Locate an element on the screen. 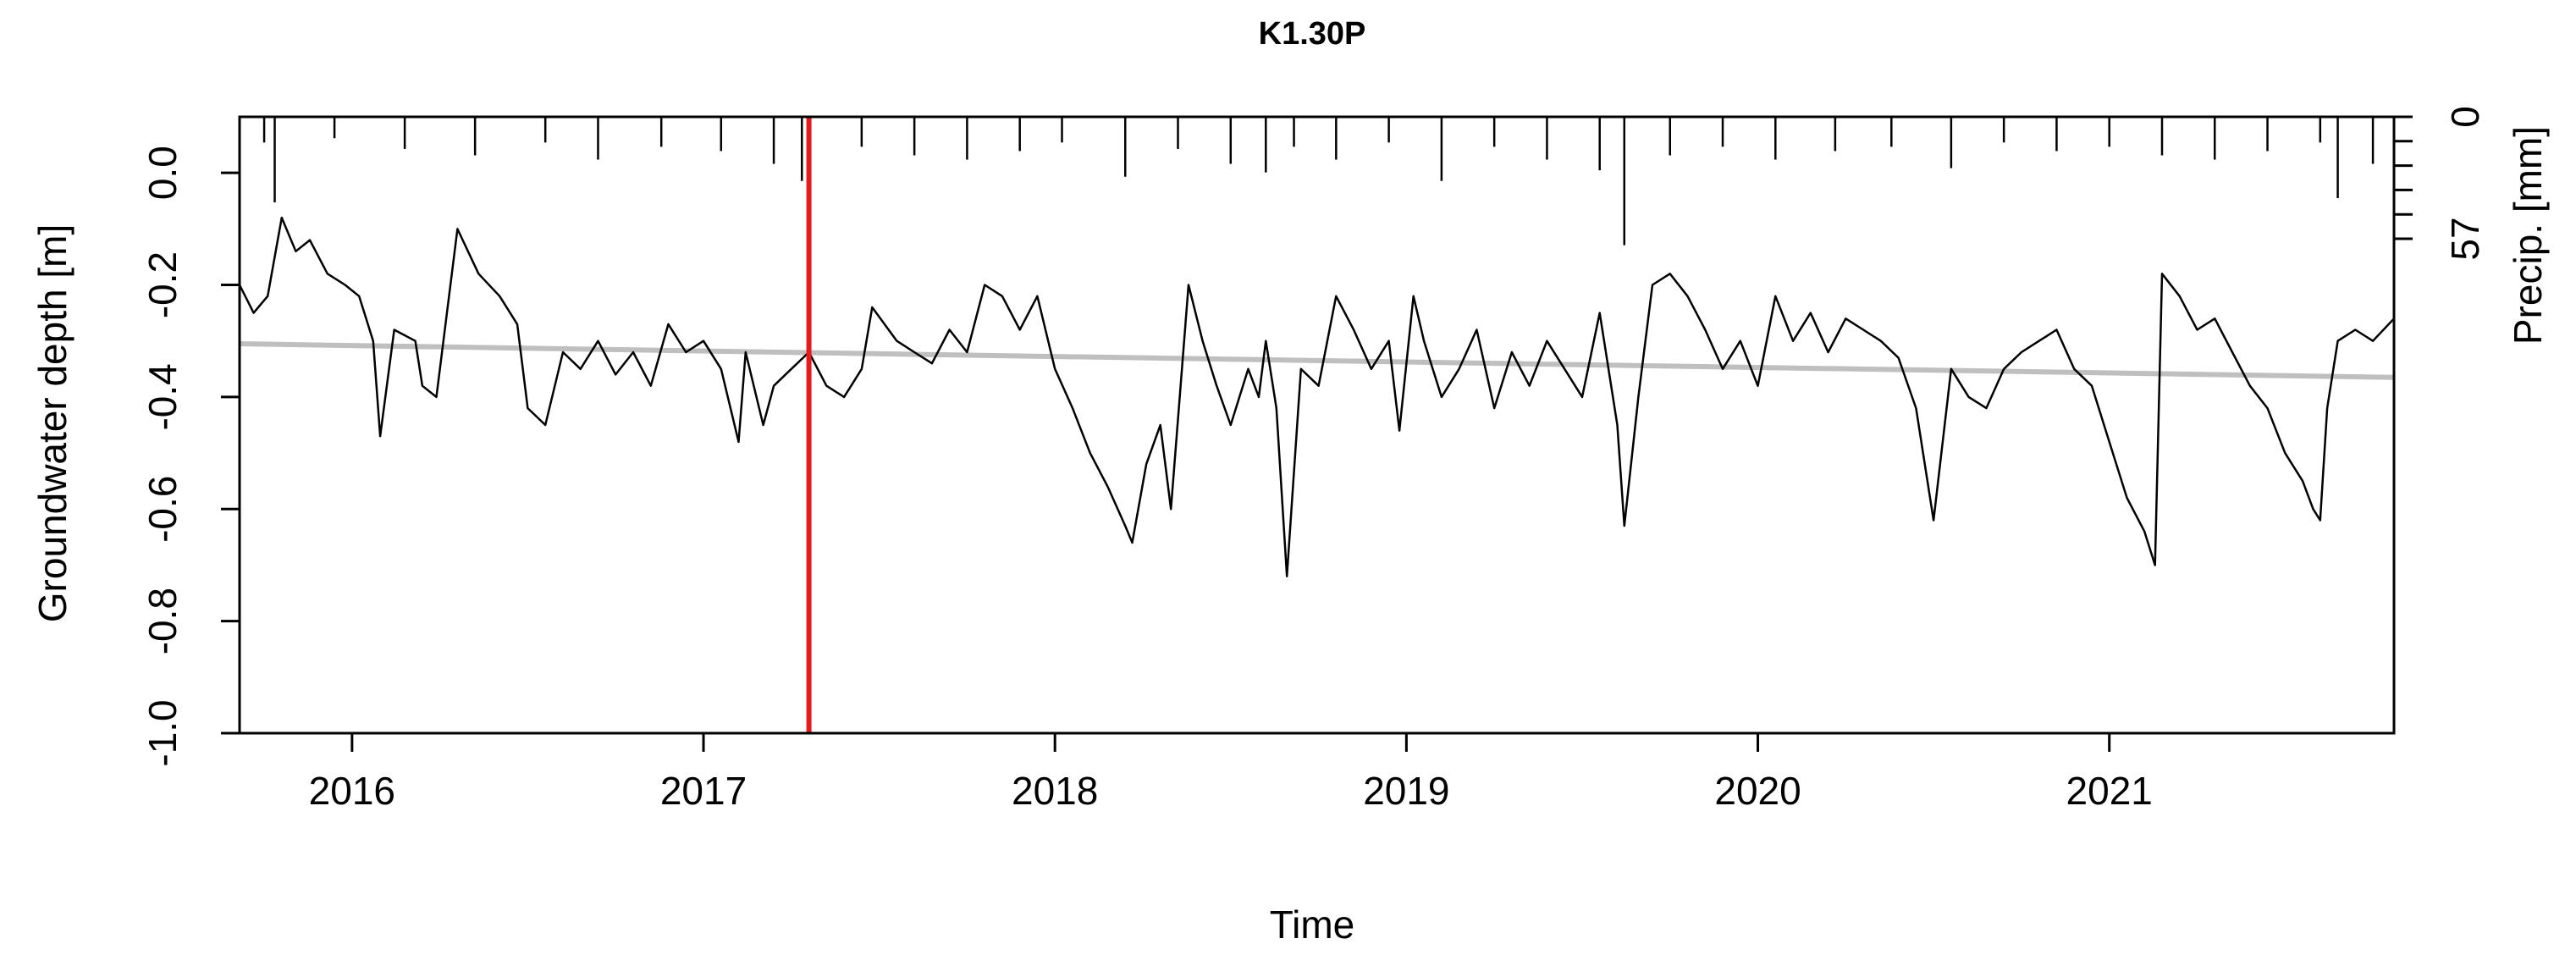 This screenshot has height=966, width=2576. x-axis-label: Time is located at coordinates (1313, 925).